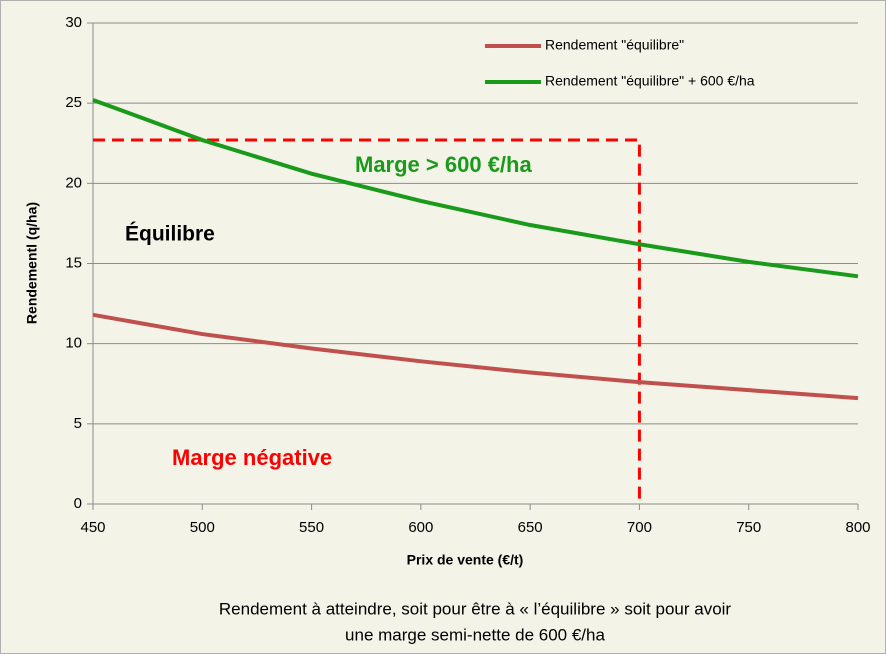 The image size is (886, 654). What do you see at coordinates (73, 182) in the screenshot?
I see `y-tick-label: 20` at bounding box center [73, 182].